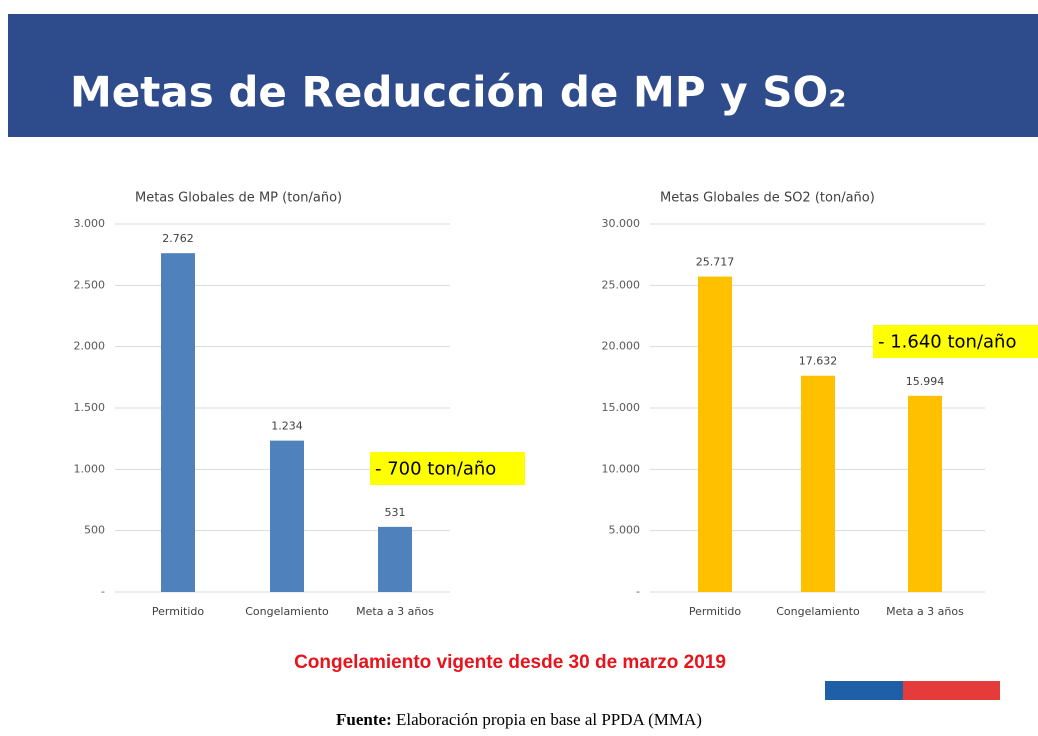  Describe the element at coordinates (458, 92) in the screenshot. I see `slide-title: Metas de Reducción de MP y SO₂` at that location.